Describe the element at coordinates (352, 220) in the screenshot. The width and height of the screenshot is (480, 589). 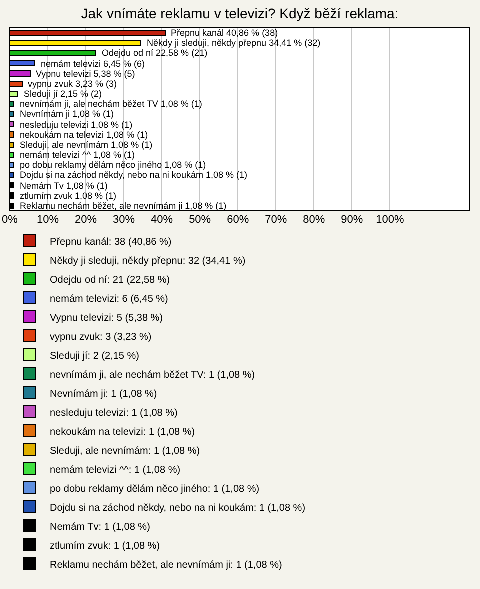
I see `x-tick-label: 90%` at that location.